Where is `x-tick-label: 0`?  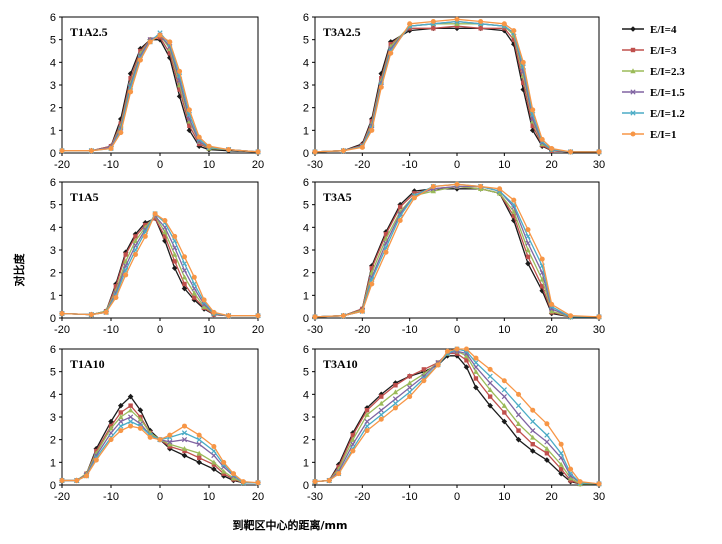 x-tick-label: 0 is located at coordinates (457, 330).